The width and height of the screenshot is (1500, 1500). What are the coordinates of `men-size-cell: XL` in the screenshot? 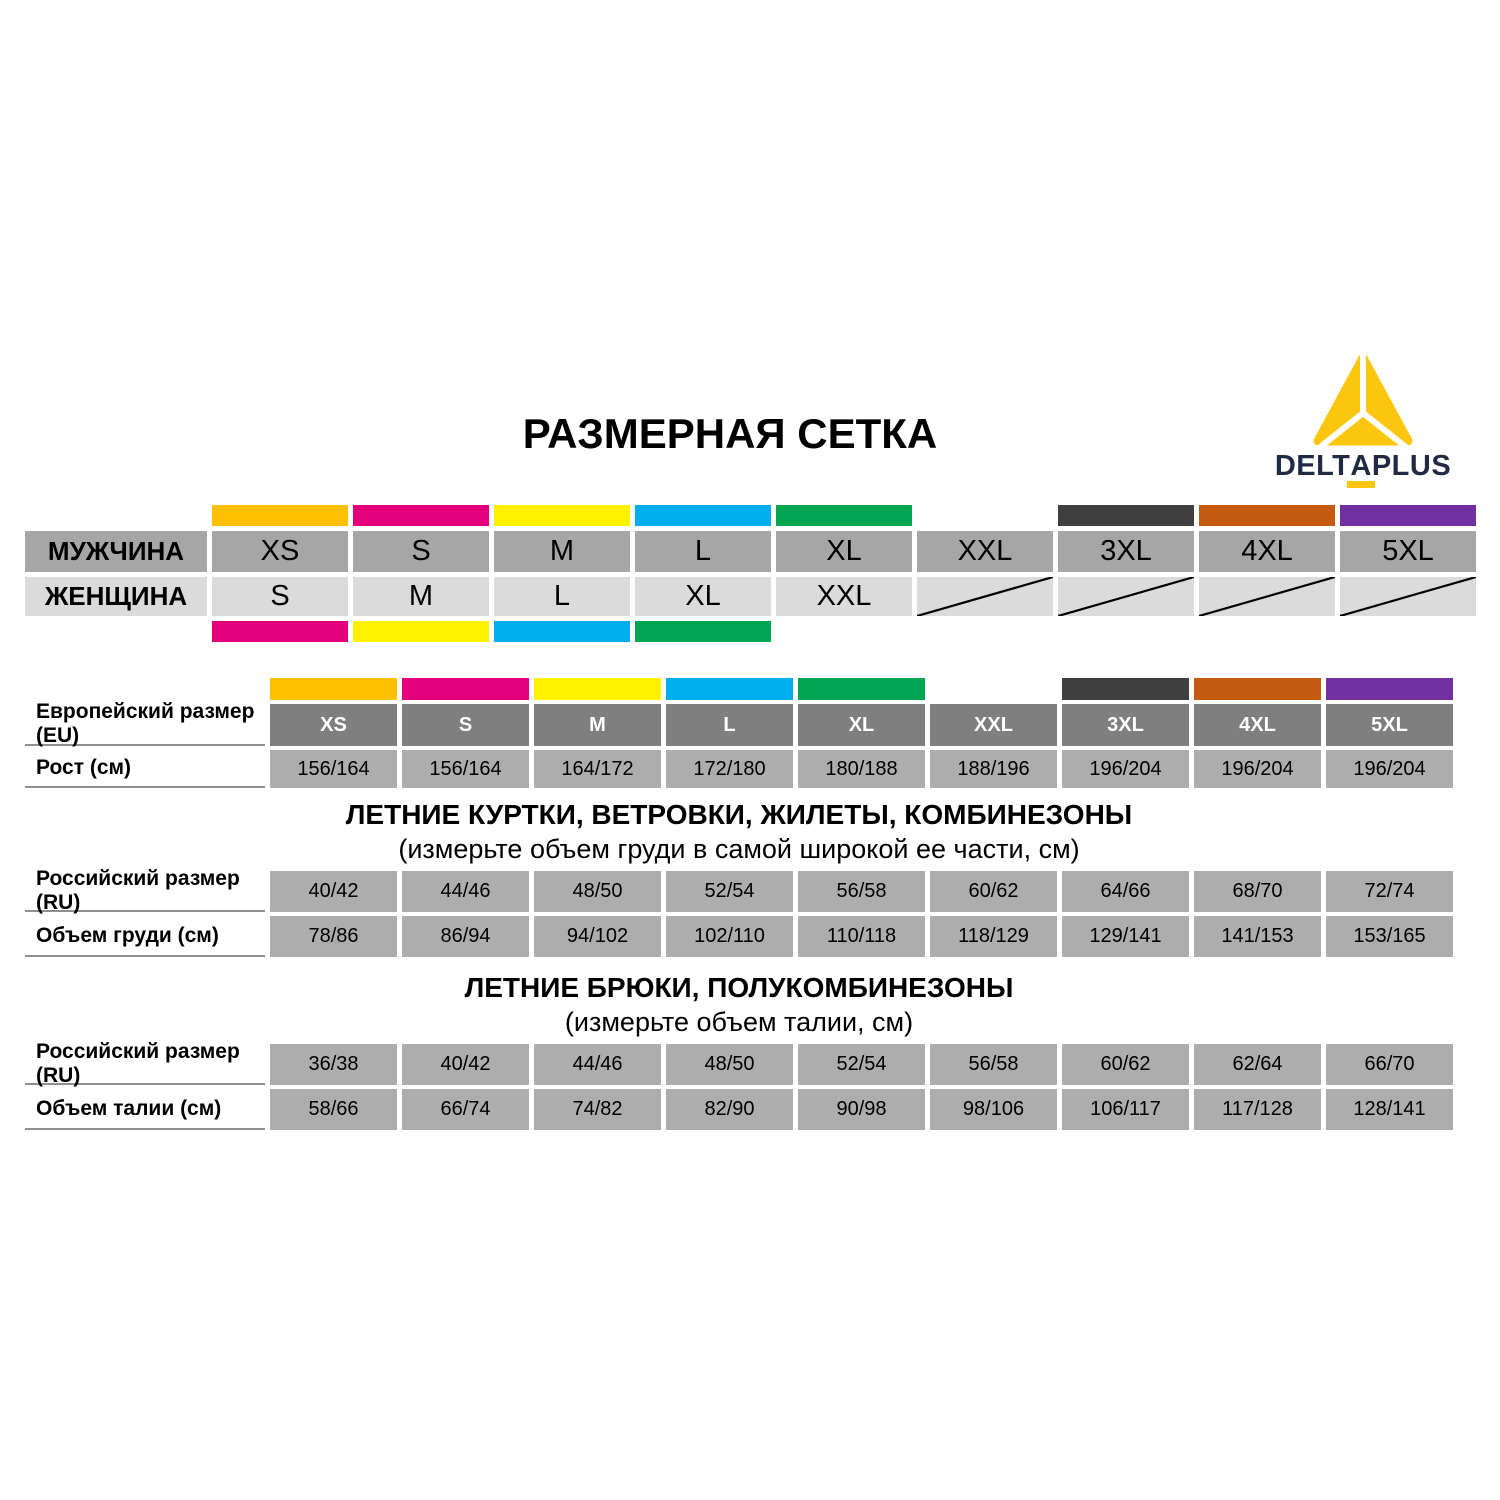 It's located at (844, 551).